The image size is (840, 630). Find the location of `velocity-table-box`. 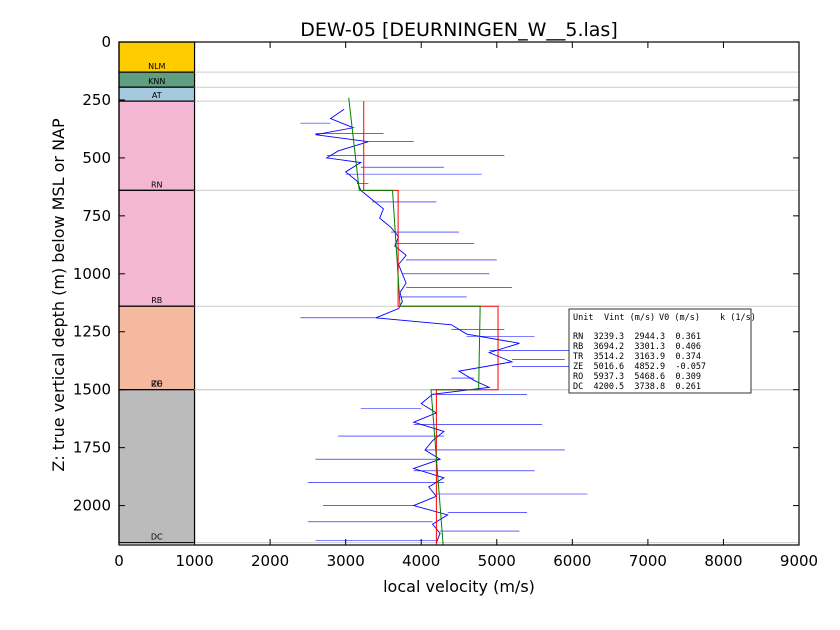

velocity-table-box is located at coordinates (660, 351).